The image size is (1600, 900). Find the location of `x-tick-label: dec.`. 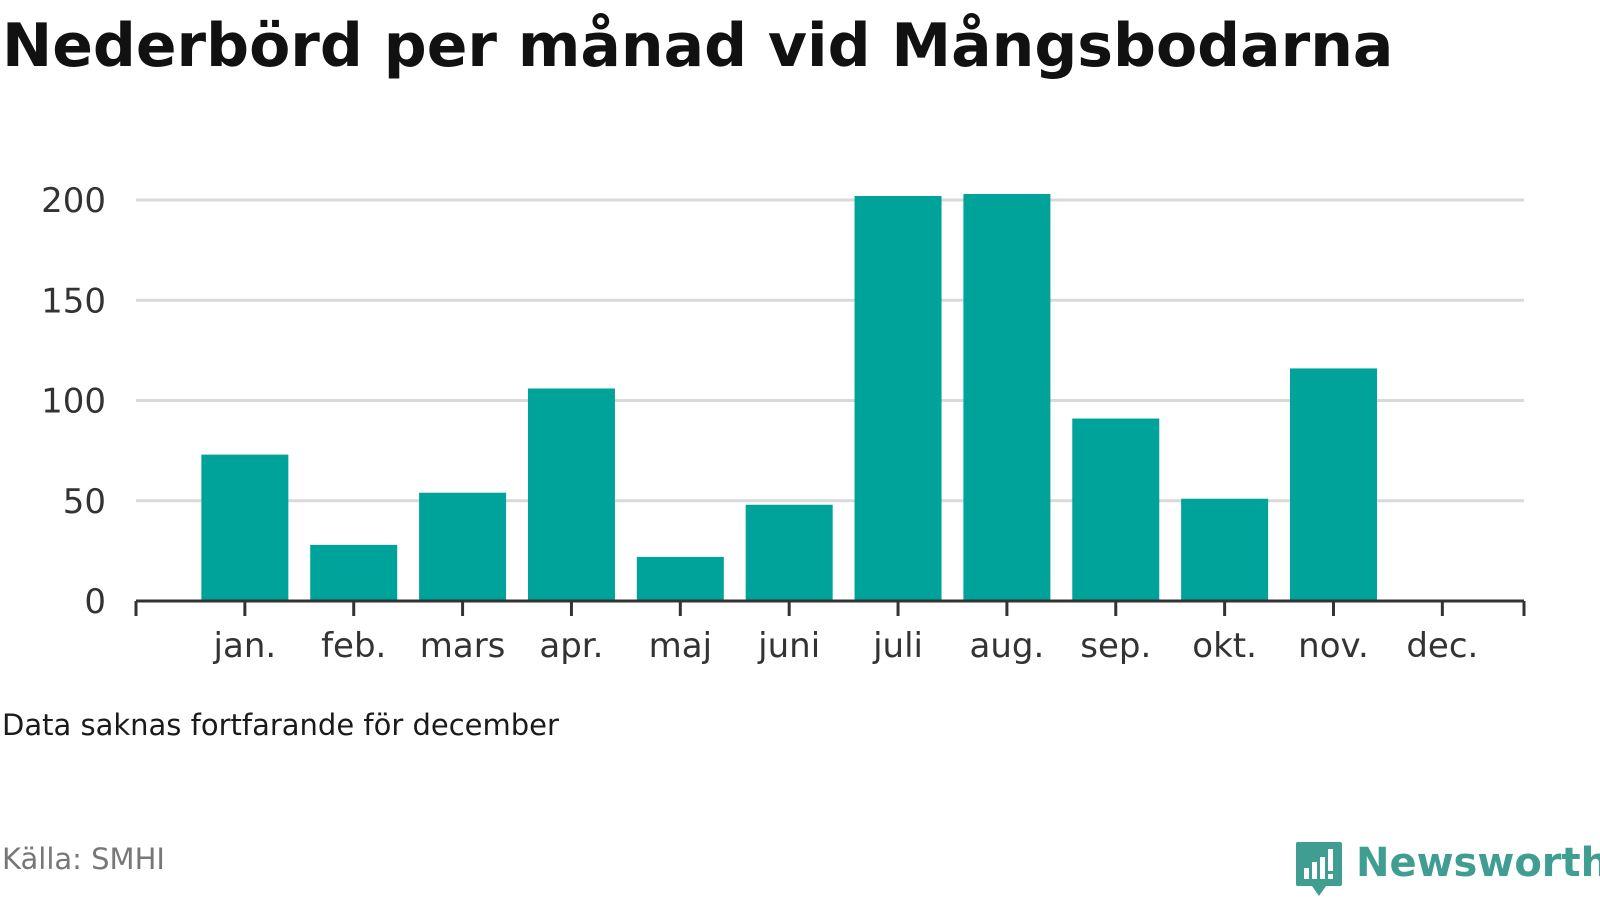

x-tick-label: dec. is located at coordinates (1442, 646).